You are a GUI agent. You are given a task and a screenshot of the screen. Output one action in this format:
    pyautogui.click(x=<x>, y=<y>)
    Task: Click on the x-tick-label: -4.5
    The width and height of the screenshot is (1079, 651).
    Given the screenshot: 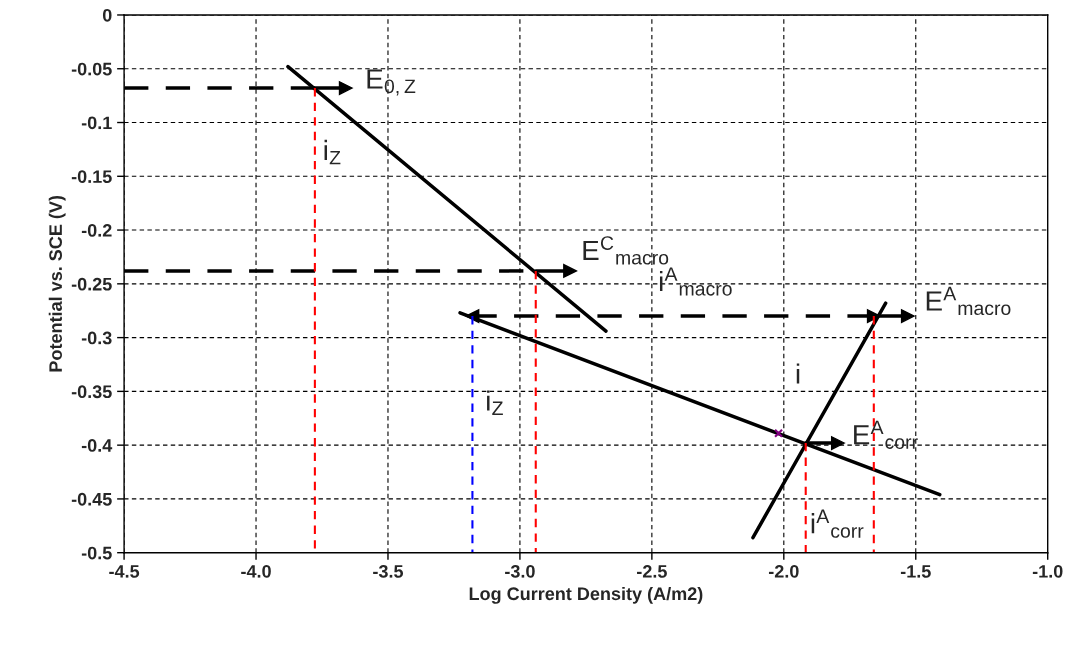 What is the action you would take?
    pyautogui.click(x=124, y=571)
    